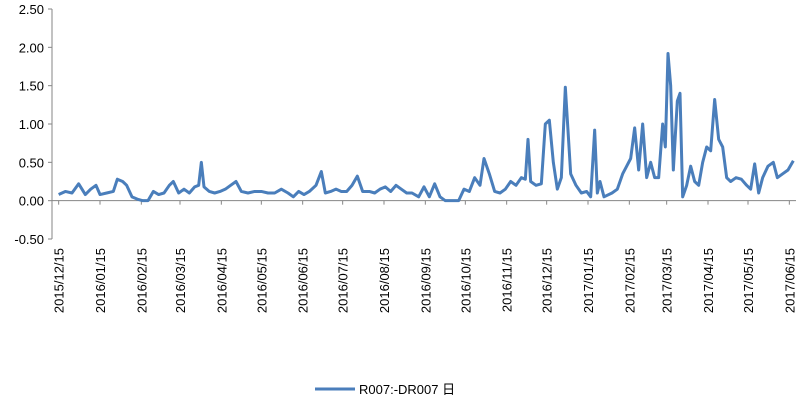  What do you see at coordinates (31, 86) in the screenshot?
I see `y-tick-label: 1.50` at bounding box center [31, 86].